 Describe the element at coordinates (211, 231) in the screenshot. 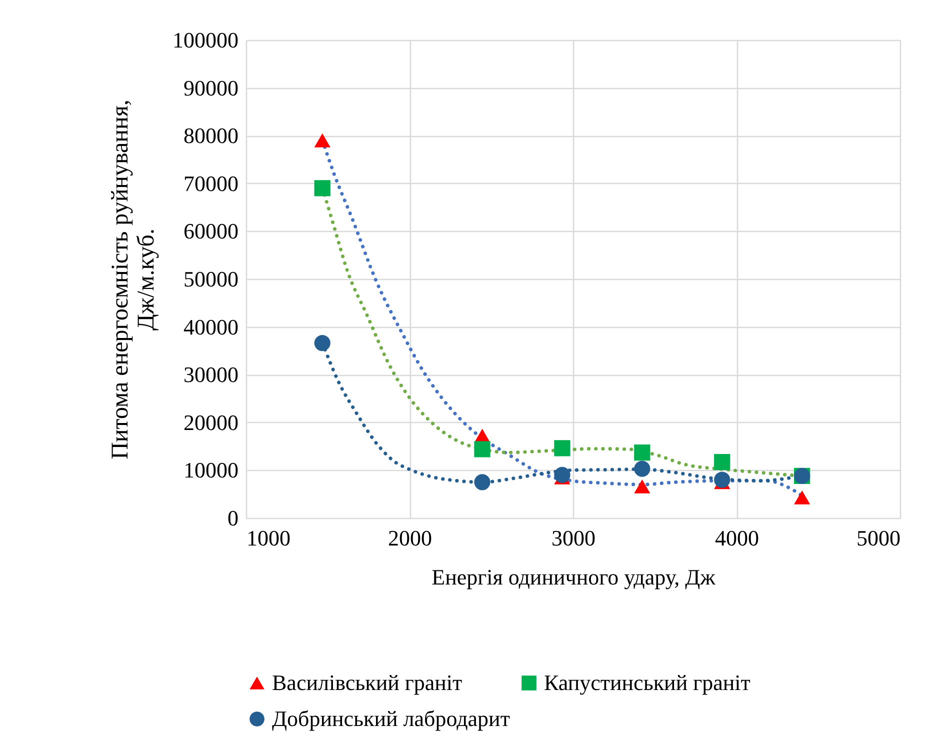

I see `y-tick-label: 60000` at that location.